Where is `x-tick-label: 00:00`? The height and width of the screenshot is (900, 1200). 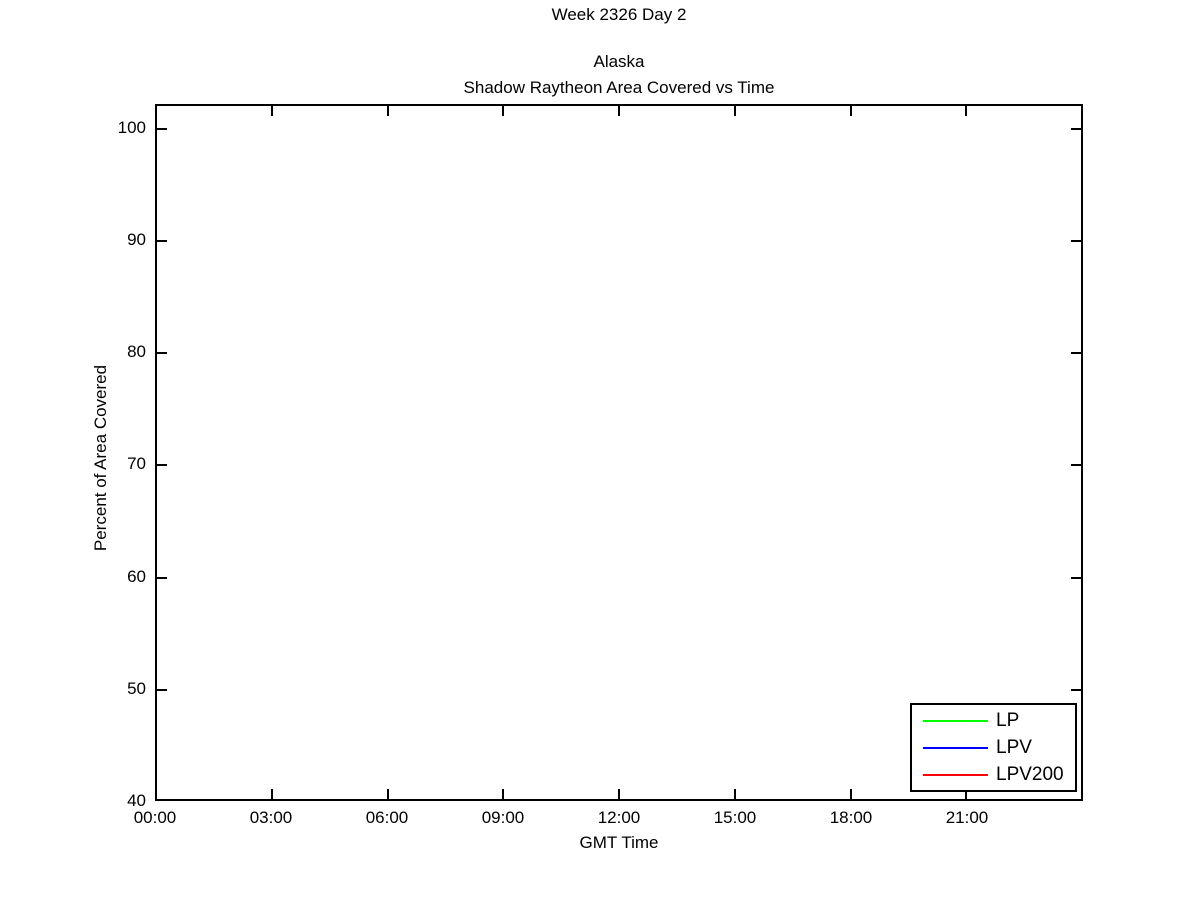 x-tick-label: 00:00 is located at coordinates (155, 817).